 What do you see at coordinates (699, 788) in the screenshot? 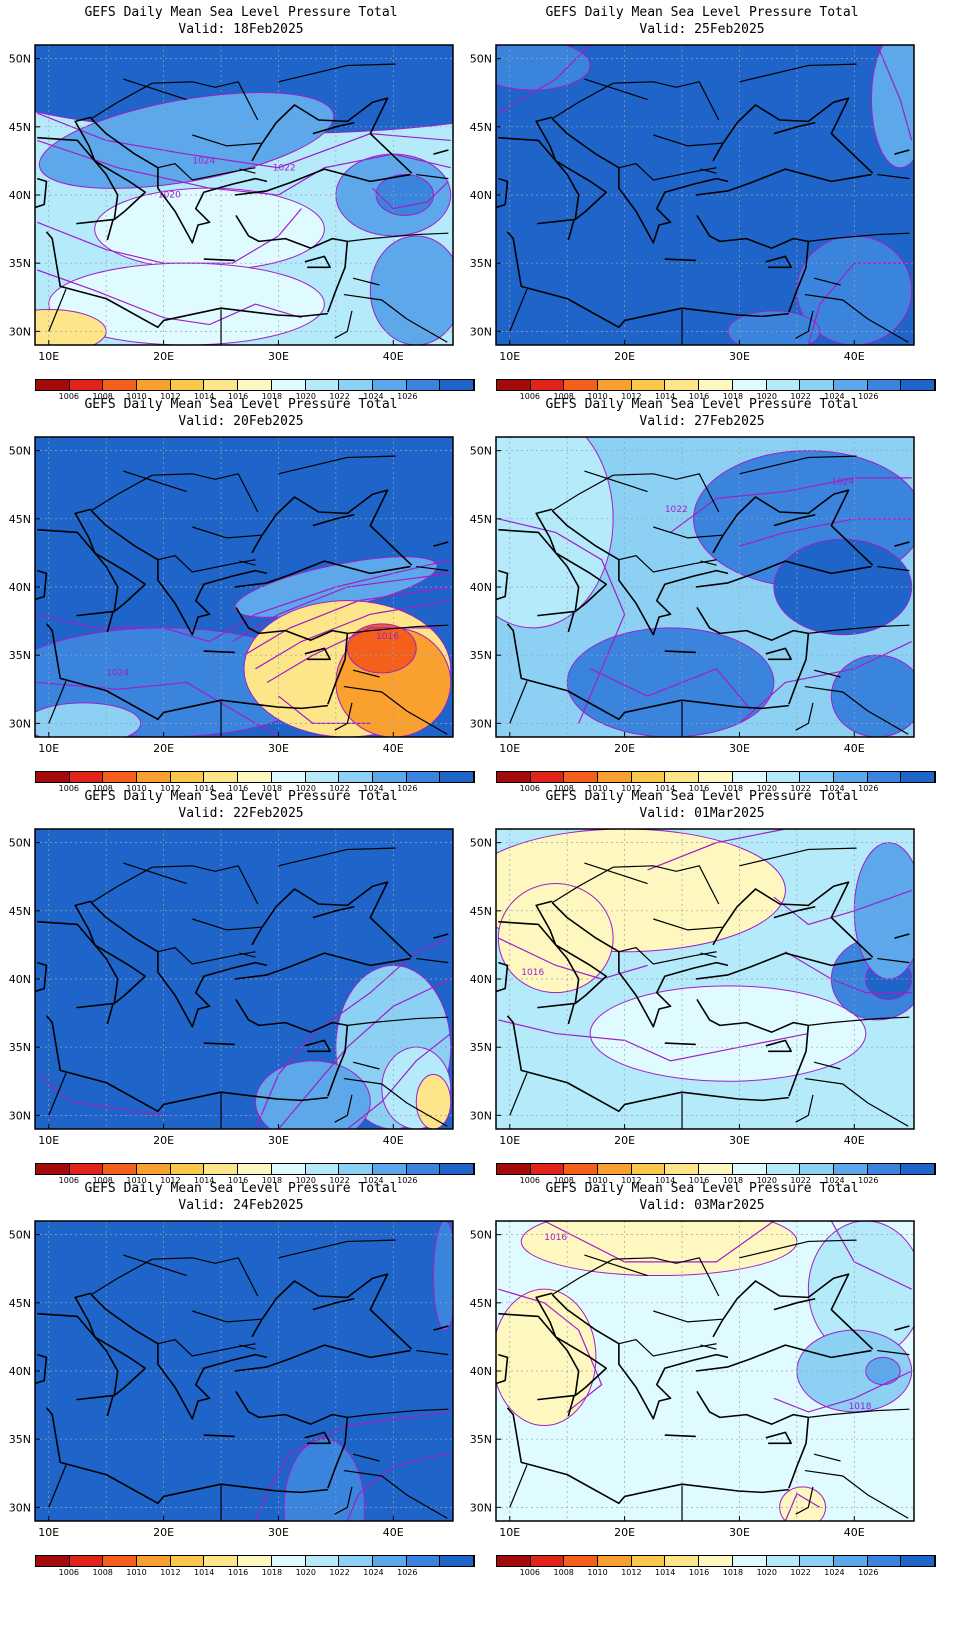
I see `colorbar-label: 1016` at bounding box center [699, 788].